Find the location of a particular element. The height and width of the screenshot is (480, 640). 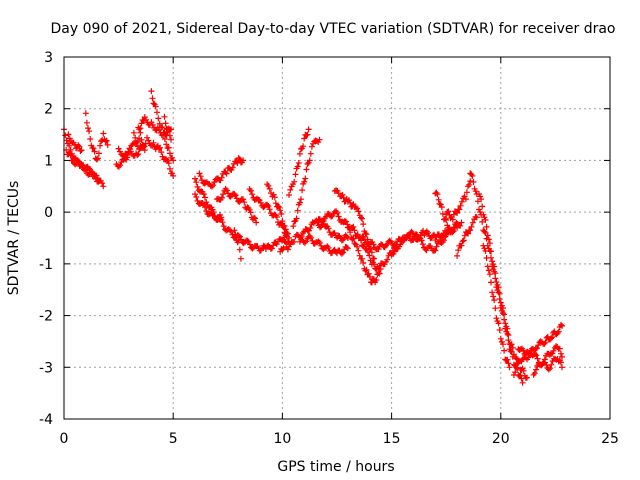

x-tick-label: 5 is located at coordinates (173, 439).